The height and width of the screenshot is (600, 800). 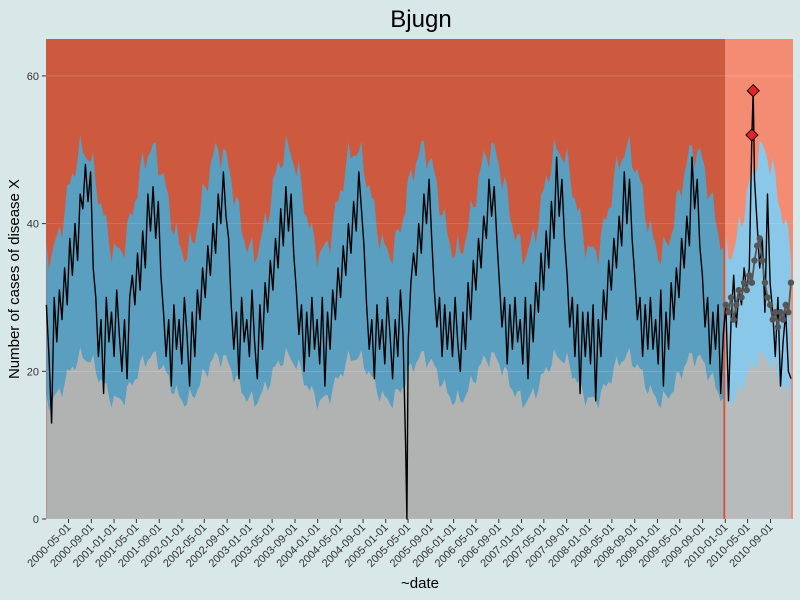 I want to click on y-tick-label: 60, so click(x=33, y=77).